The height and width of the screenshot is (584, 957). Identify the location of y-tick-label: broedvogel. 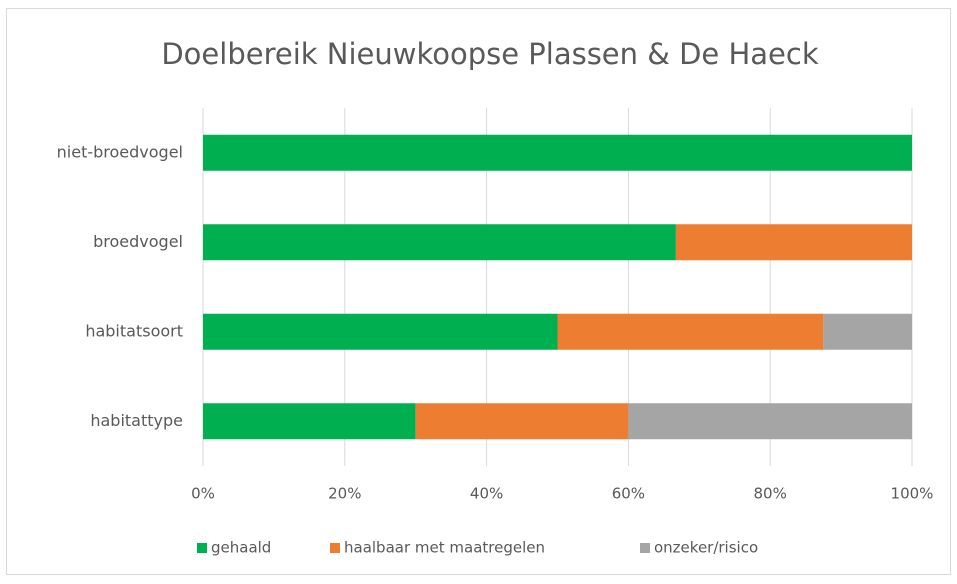
(138, 241).